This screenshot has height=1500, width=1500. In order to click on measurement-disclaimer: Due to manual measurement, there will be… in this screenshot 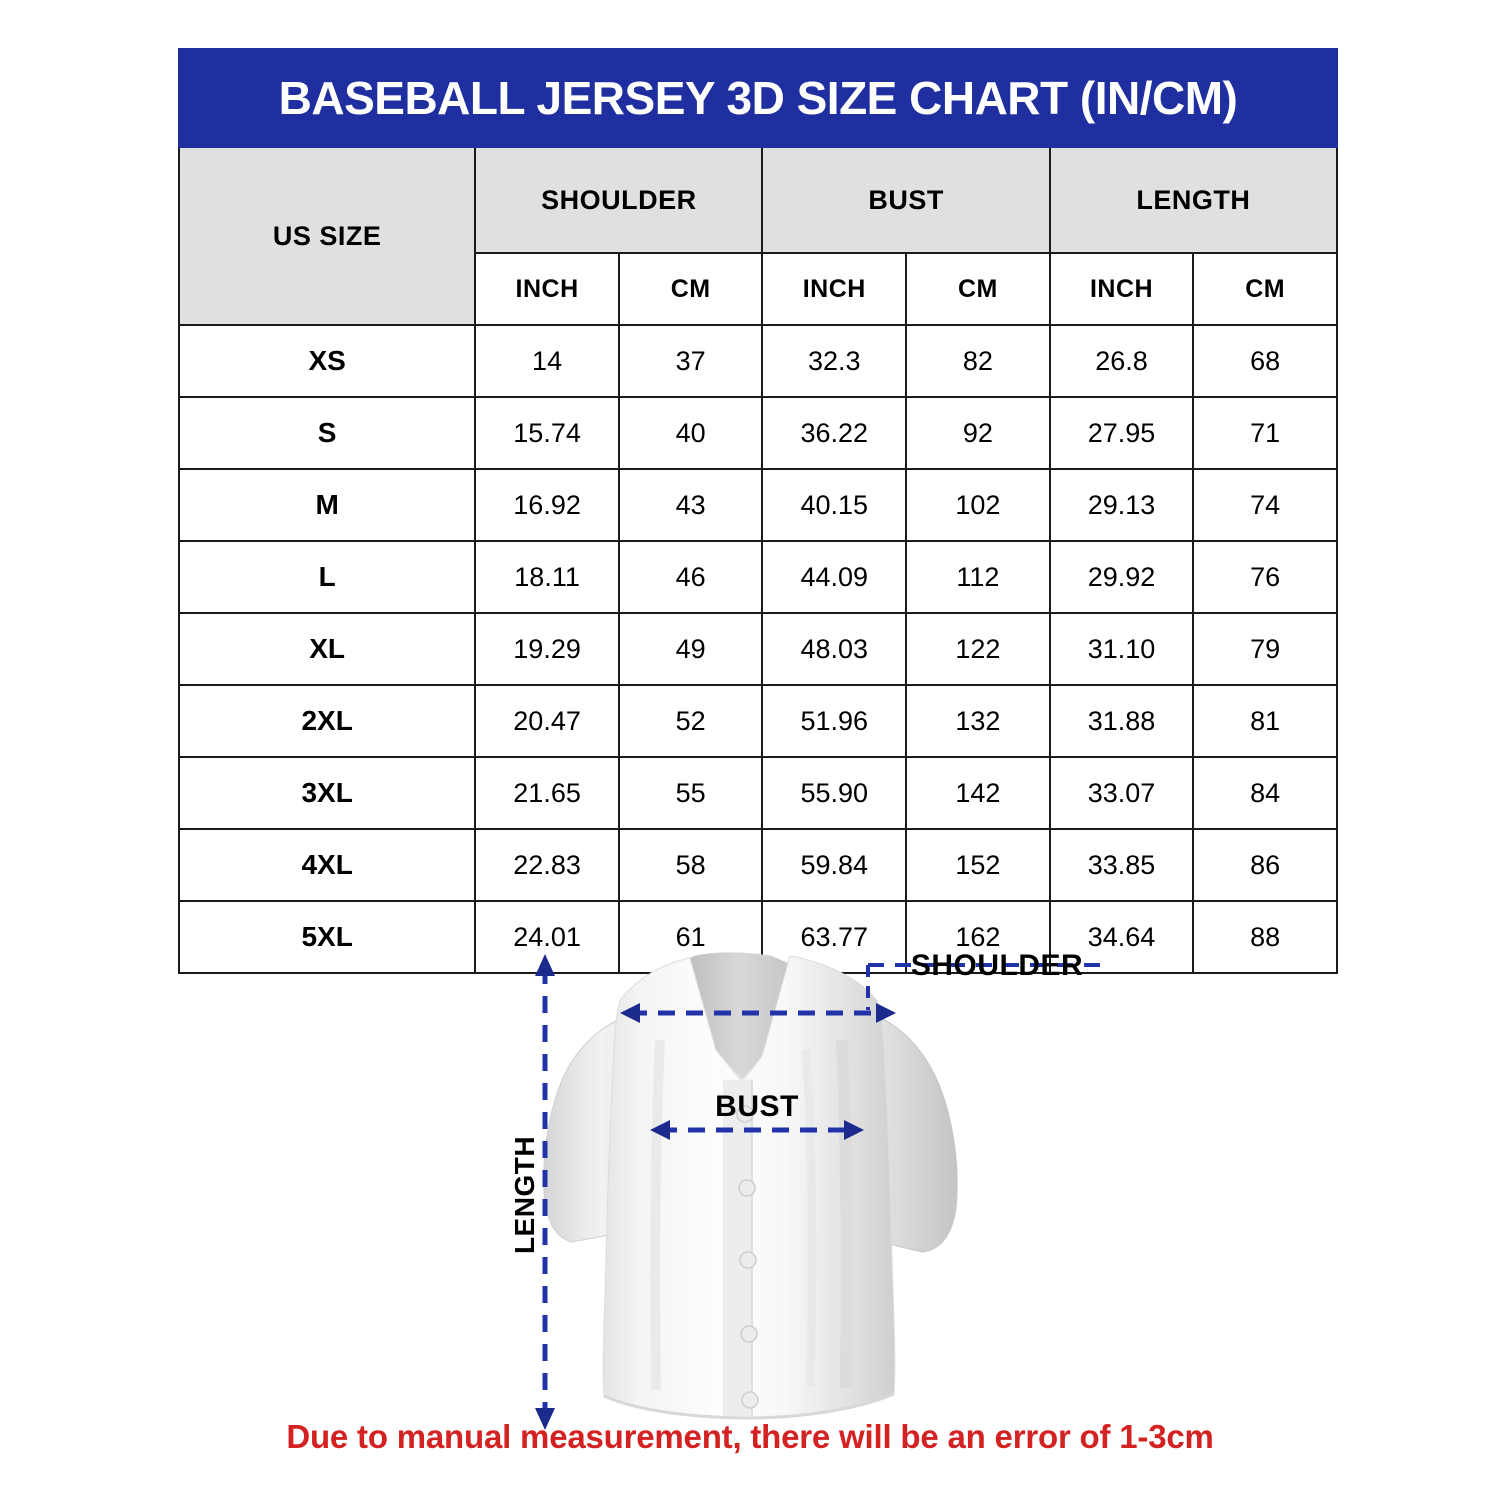, I will do `click(750, 1436)`.